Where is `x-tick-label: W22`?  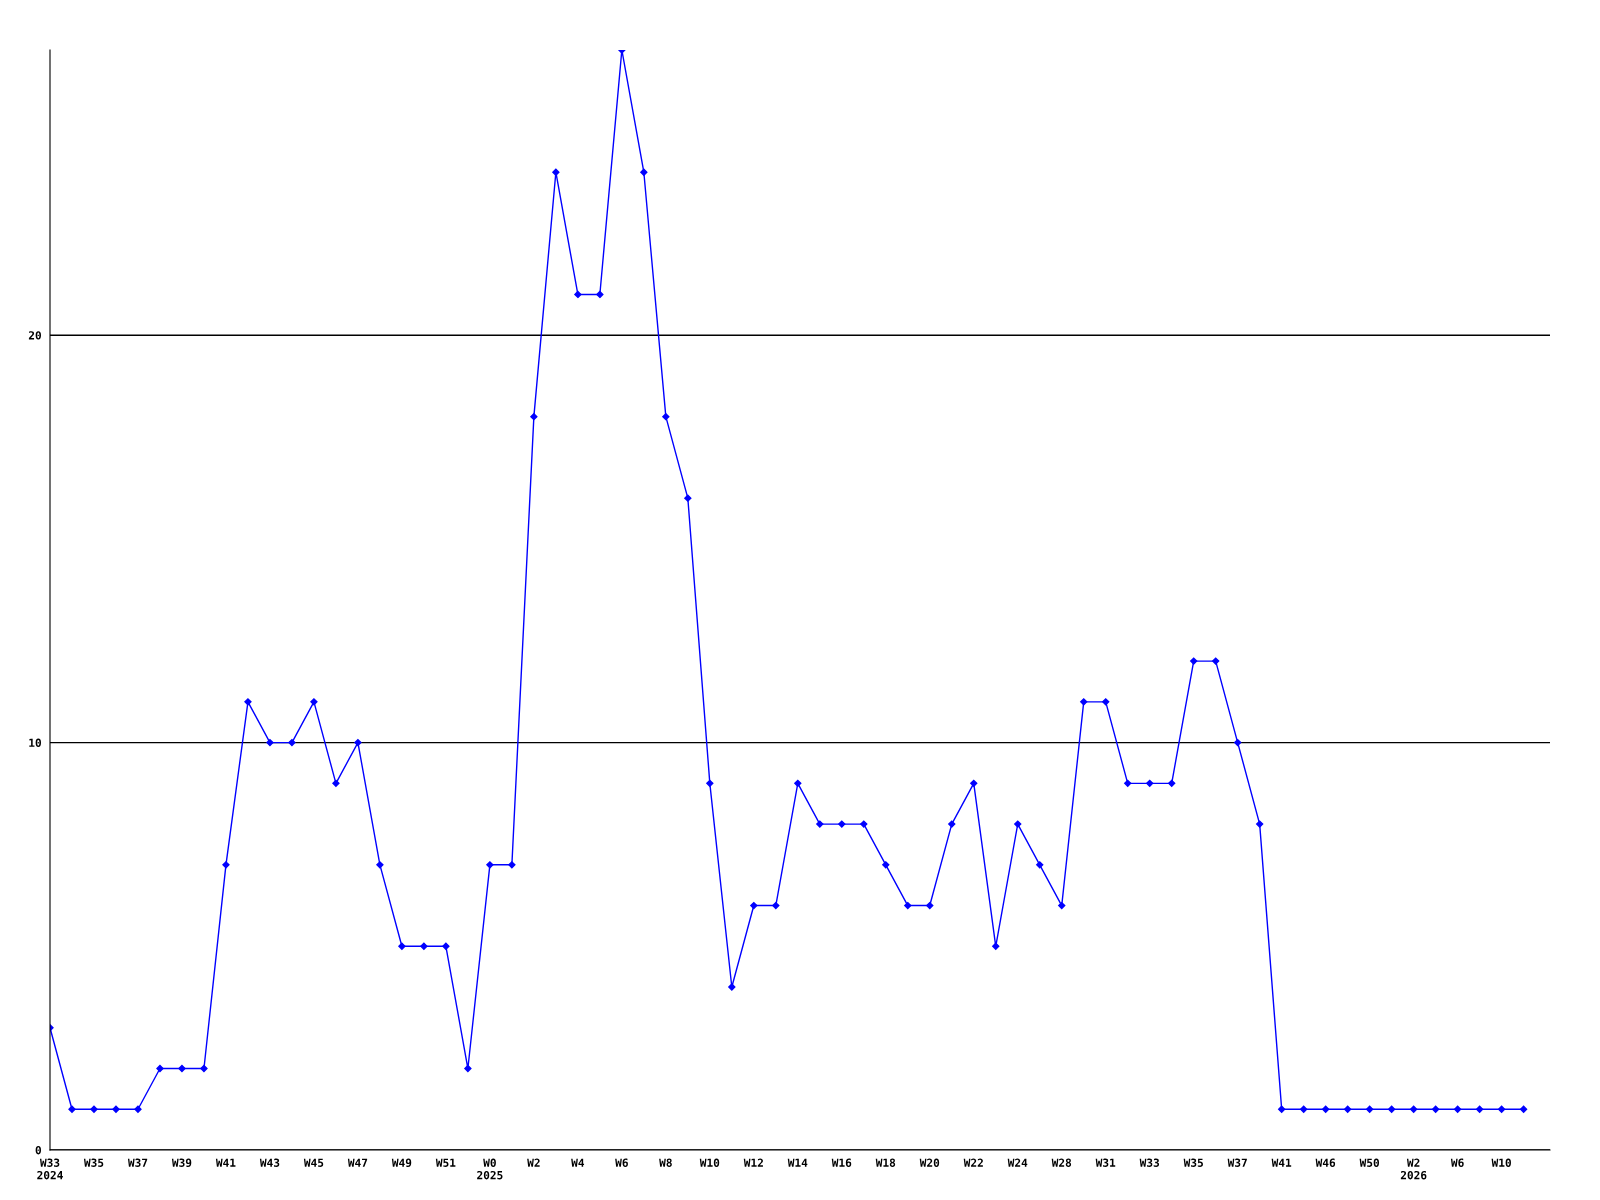 x-tick-label: W22 is located at coordinates (973, 1162).